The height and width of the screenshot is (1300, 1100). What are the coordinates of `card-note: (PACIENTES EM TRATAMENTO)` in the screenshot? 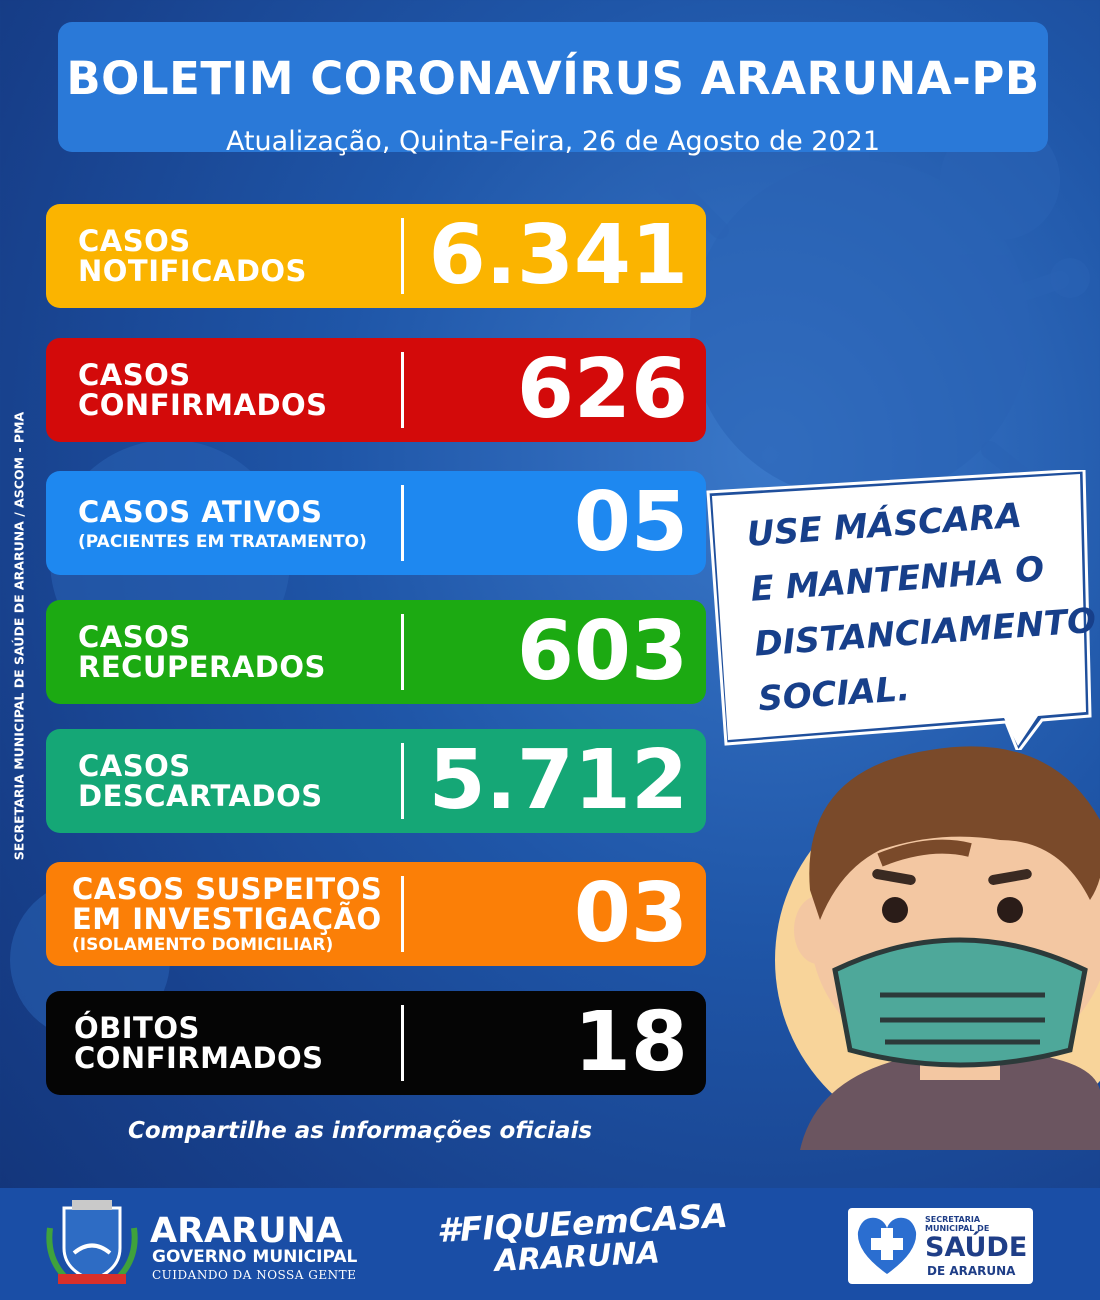 It's located at (222, 542).